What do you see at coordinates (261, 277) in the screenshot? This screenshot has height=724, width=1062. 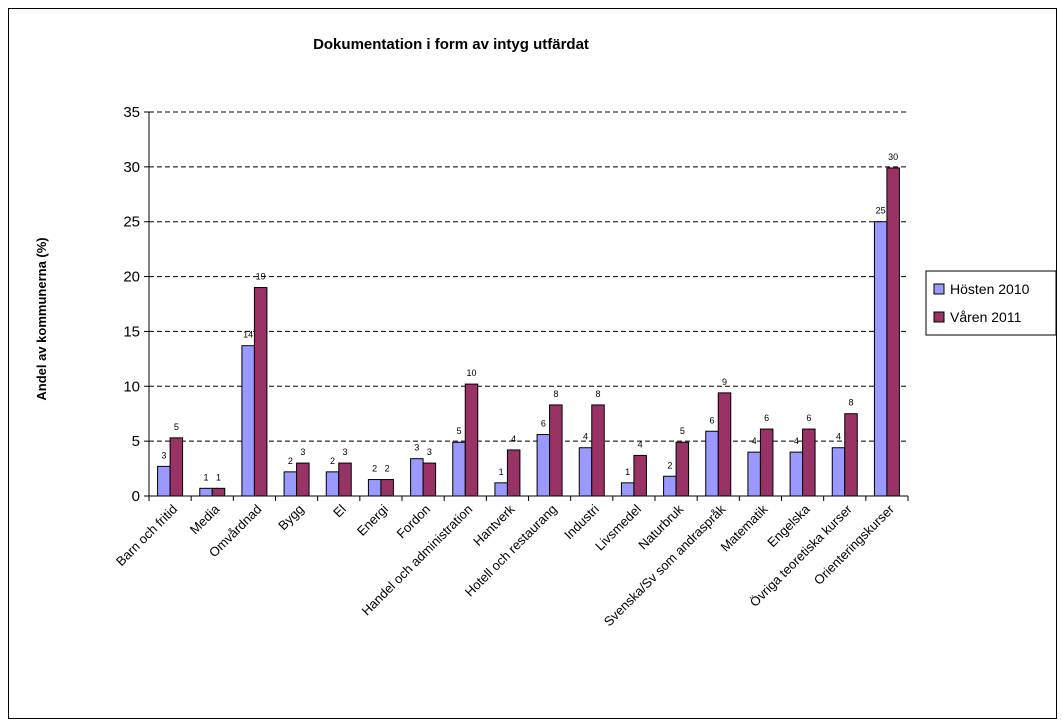 I see `data-label: 19` at bounding box center [261, 277].